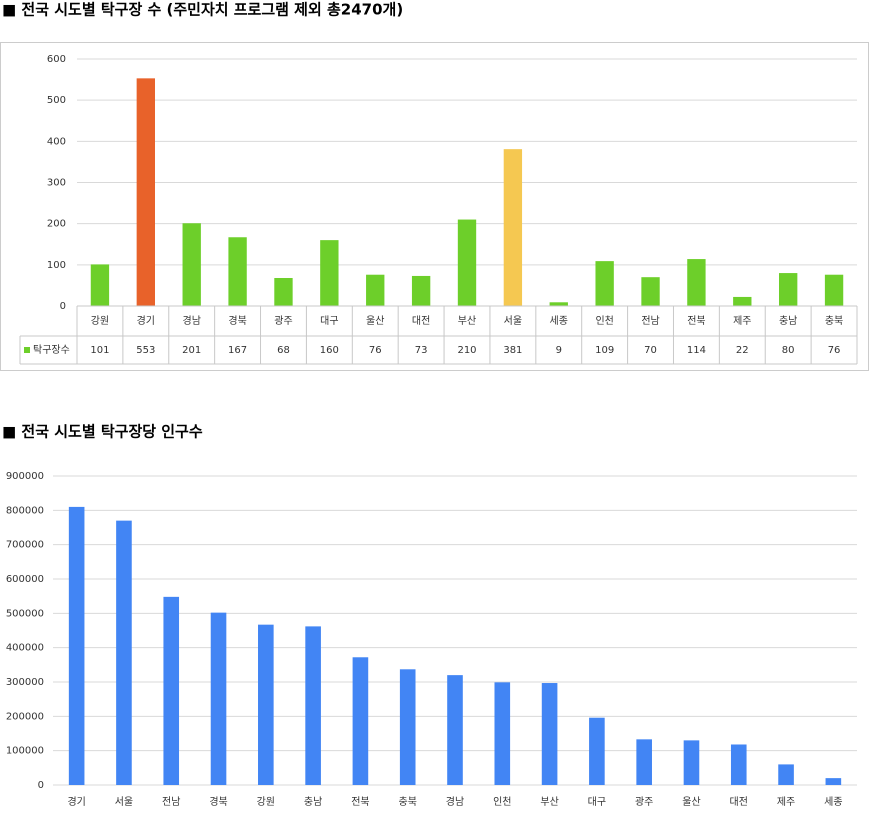  I want to click on y-tick-label: 200, so click(56, 224).